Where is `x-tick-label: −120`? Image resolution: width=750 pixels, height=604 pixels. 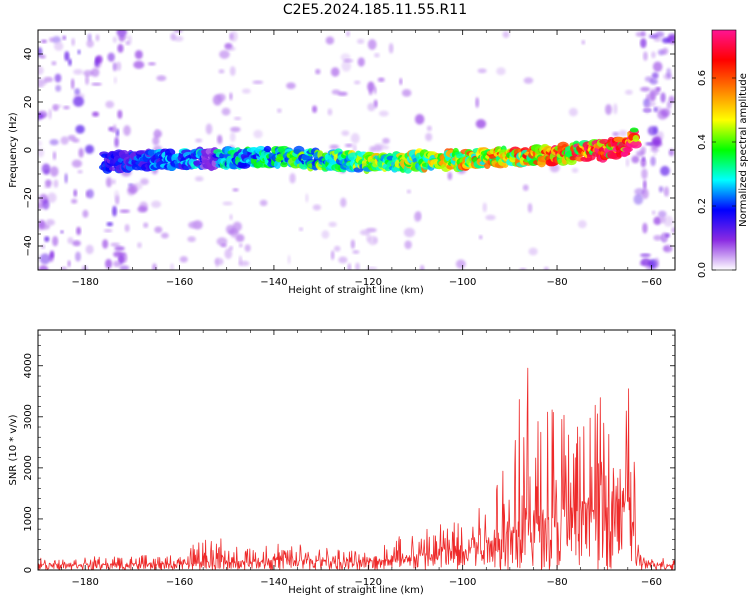
x-tick-label: −120 is located at coordinates (368, 282).